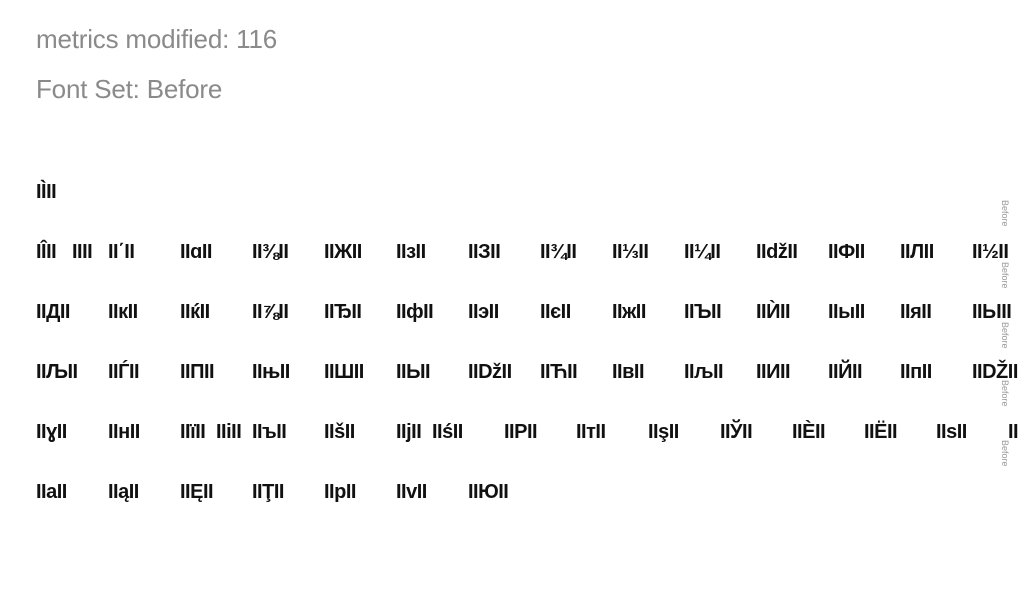 This screenshot has height=600, width=1024. I want to click on glyph-sample: IÌ̀II, so click(46, 192).